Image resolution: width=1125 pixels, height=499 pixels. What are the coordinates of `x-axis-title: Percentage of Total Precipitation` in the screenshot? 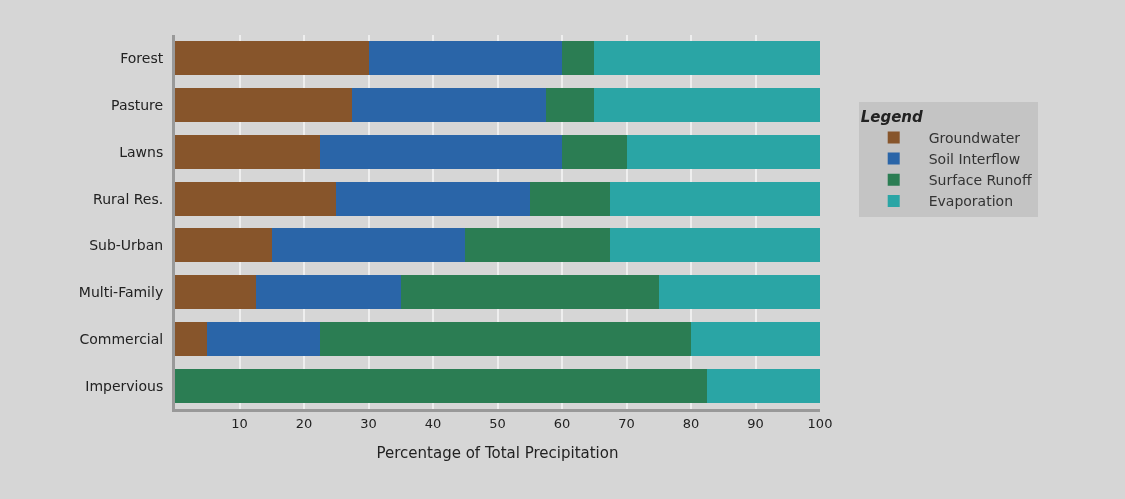 It's located at (497, 452).